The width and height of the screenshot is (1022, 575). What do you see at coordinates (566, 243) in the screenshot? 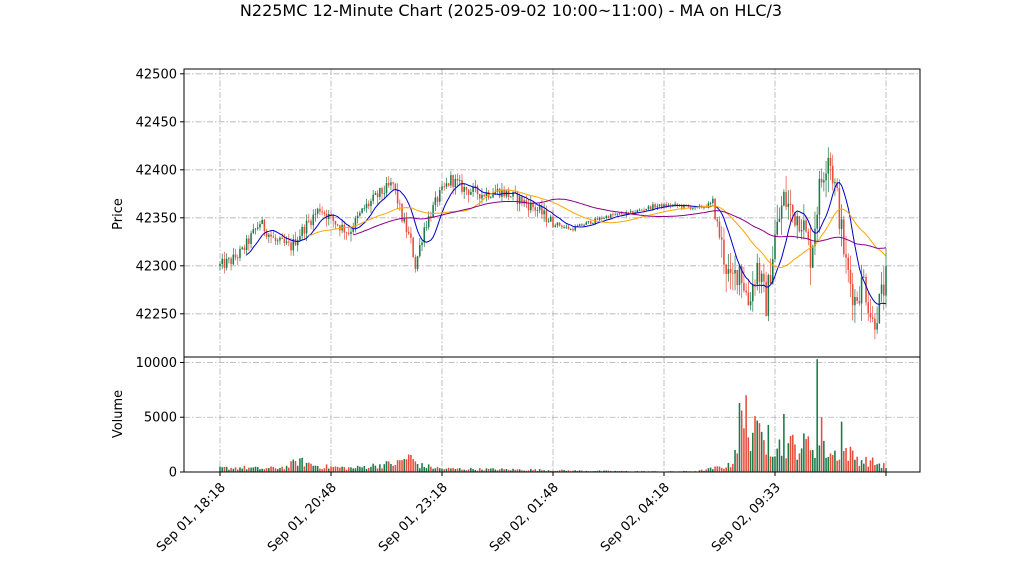
I see `moving-average-line` at bounding box center [566, 243].